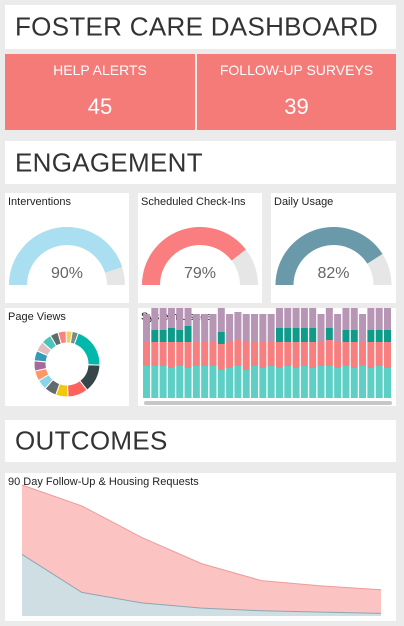 The height and width of the screenshot is (626, 404). Describe the element at coordinates (333, 256) in the screenshot. I see `daily-usage-gauge` at that location.